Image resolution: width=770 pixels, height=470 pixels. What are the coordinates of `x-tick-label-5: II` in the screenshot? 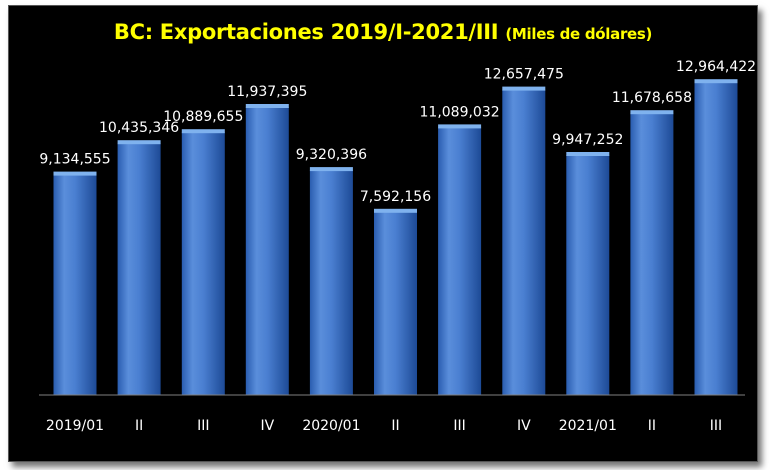 It's located at (395, 426).